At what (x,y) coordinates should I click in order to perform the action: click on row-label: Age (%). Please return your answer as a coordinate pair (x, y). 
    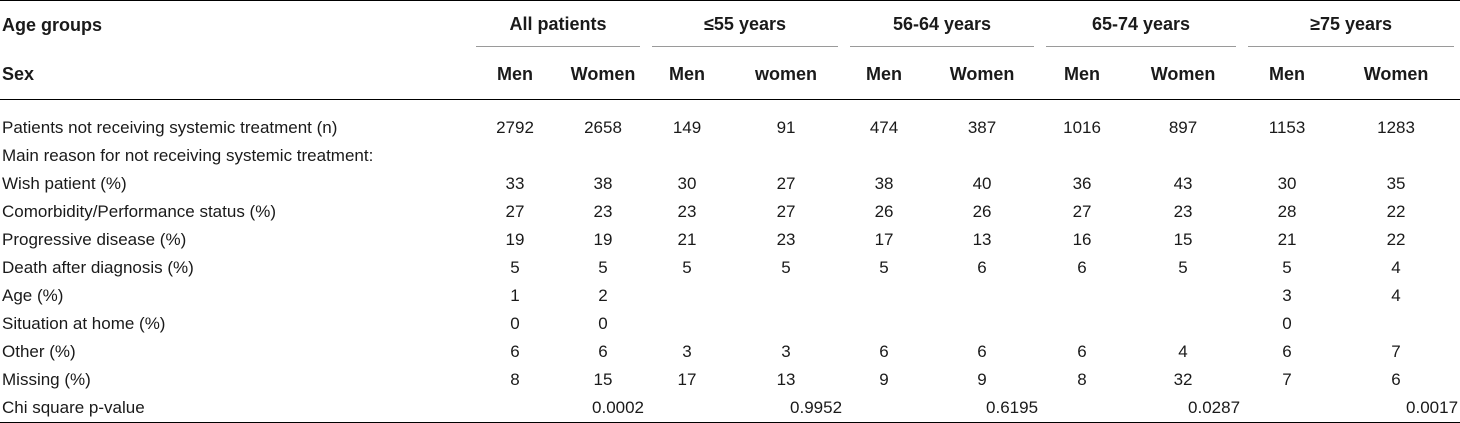
    Looking at the image, I should click on (33, 295).